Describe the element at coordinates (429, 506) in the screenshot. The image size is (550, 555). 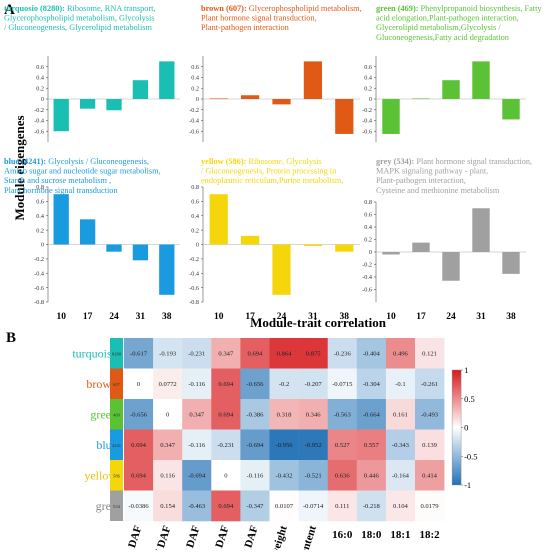
I see `cell-value: 0.0179` at that location.